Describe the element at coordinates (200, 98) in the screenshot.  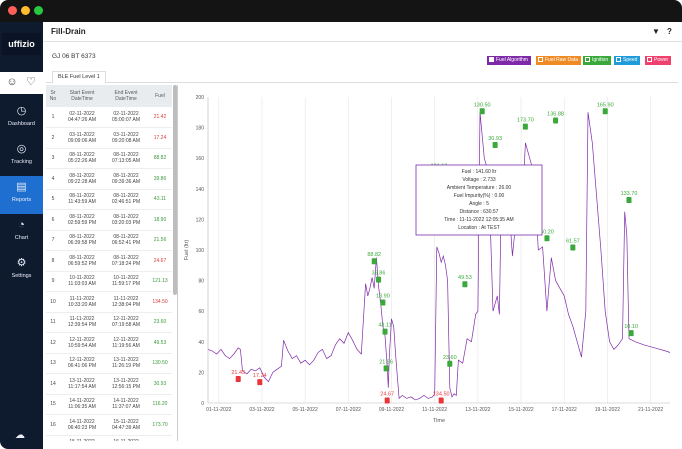
I see `y-tick-label: 200` at that location.